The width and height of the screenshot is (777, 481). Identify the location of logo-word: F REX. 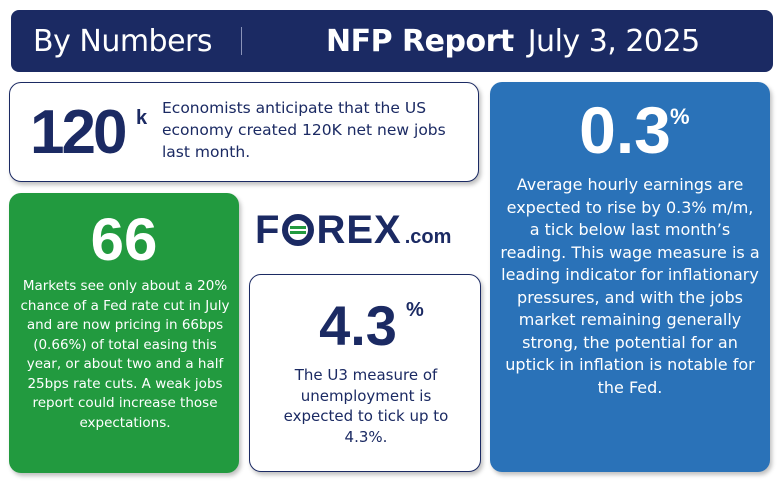
(328, 230).